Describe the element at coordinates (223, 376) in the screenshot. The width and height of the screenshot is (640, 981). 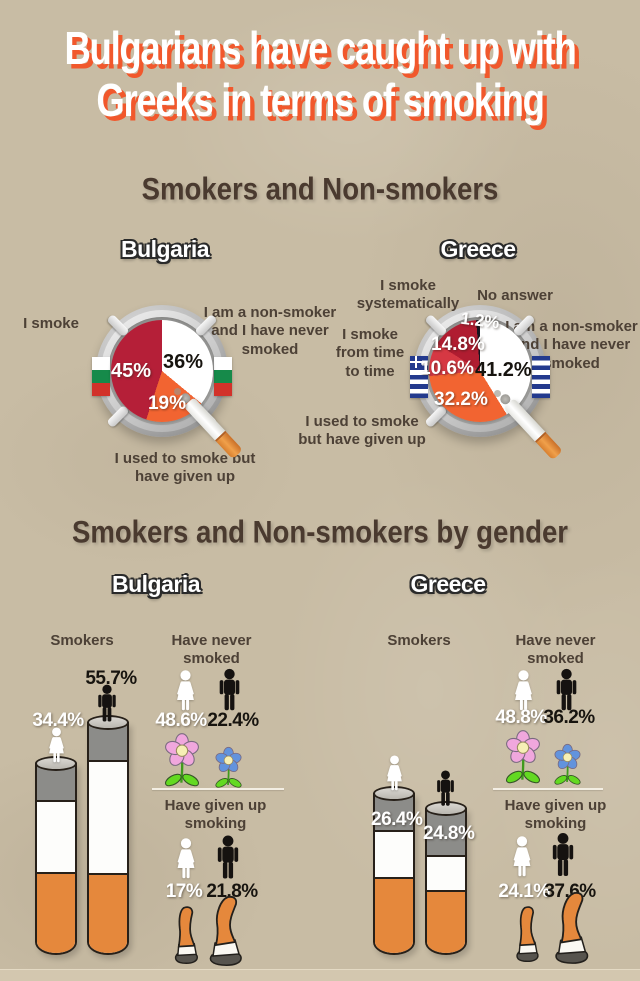
I see `bulgaria-flag-band-right` at that location.